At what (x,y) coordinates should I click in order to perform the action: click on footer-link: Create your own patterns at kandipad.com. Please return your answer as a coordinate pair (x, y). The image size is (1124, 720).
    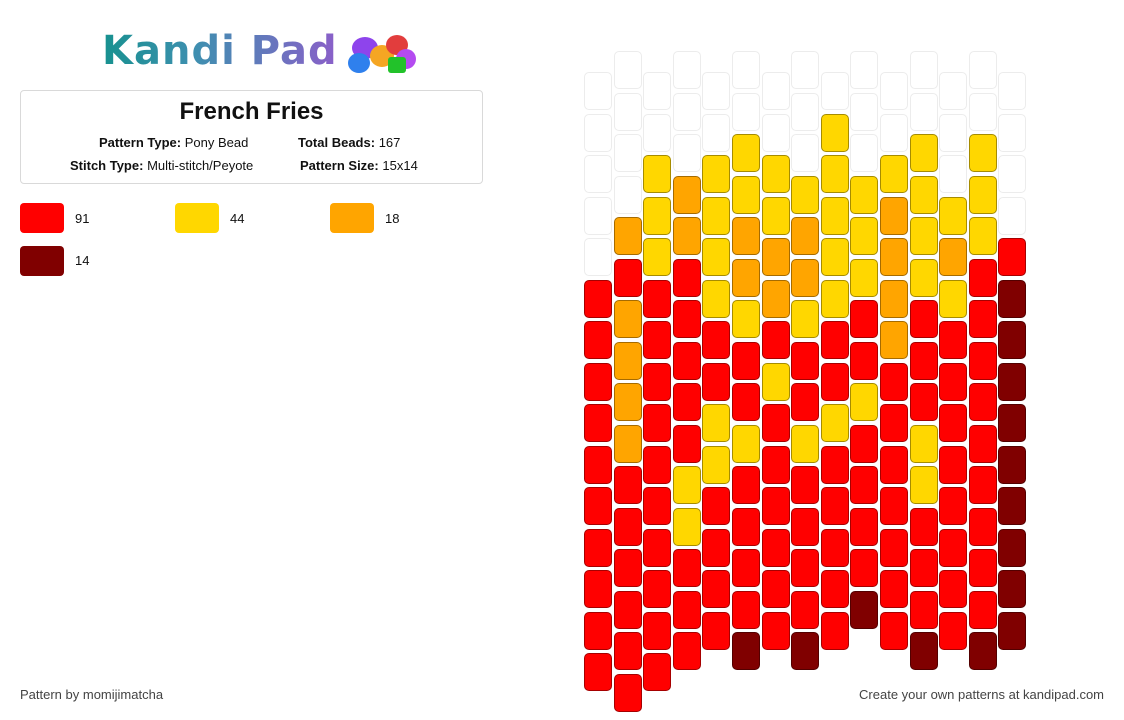
    Looking at the image, I should click on (981, 694).